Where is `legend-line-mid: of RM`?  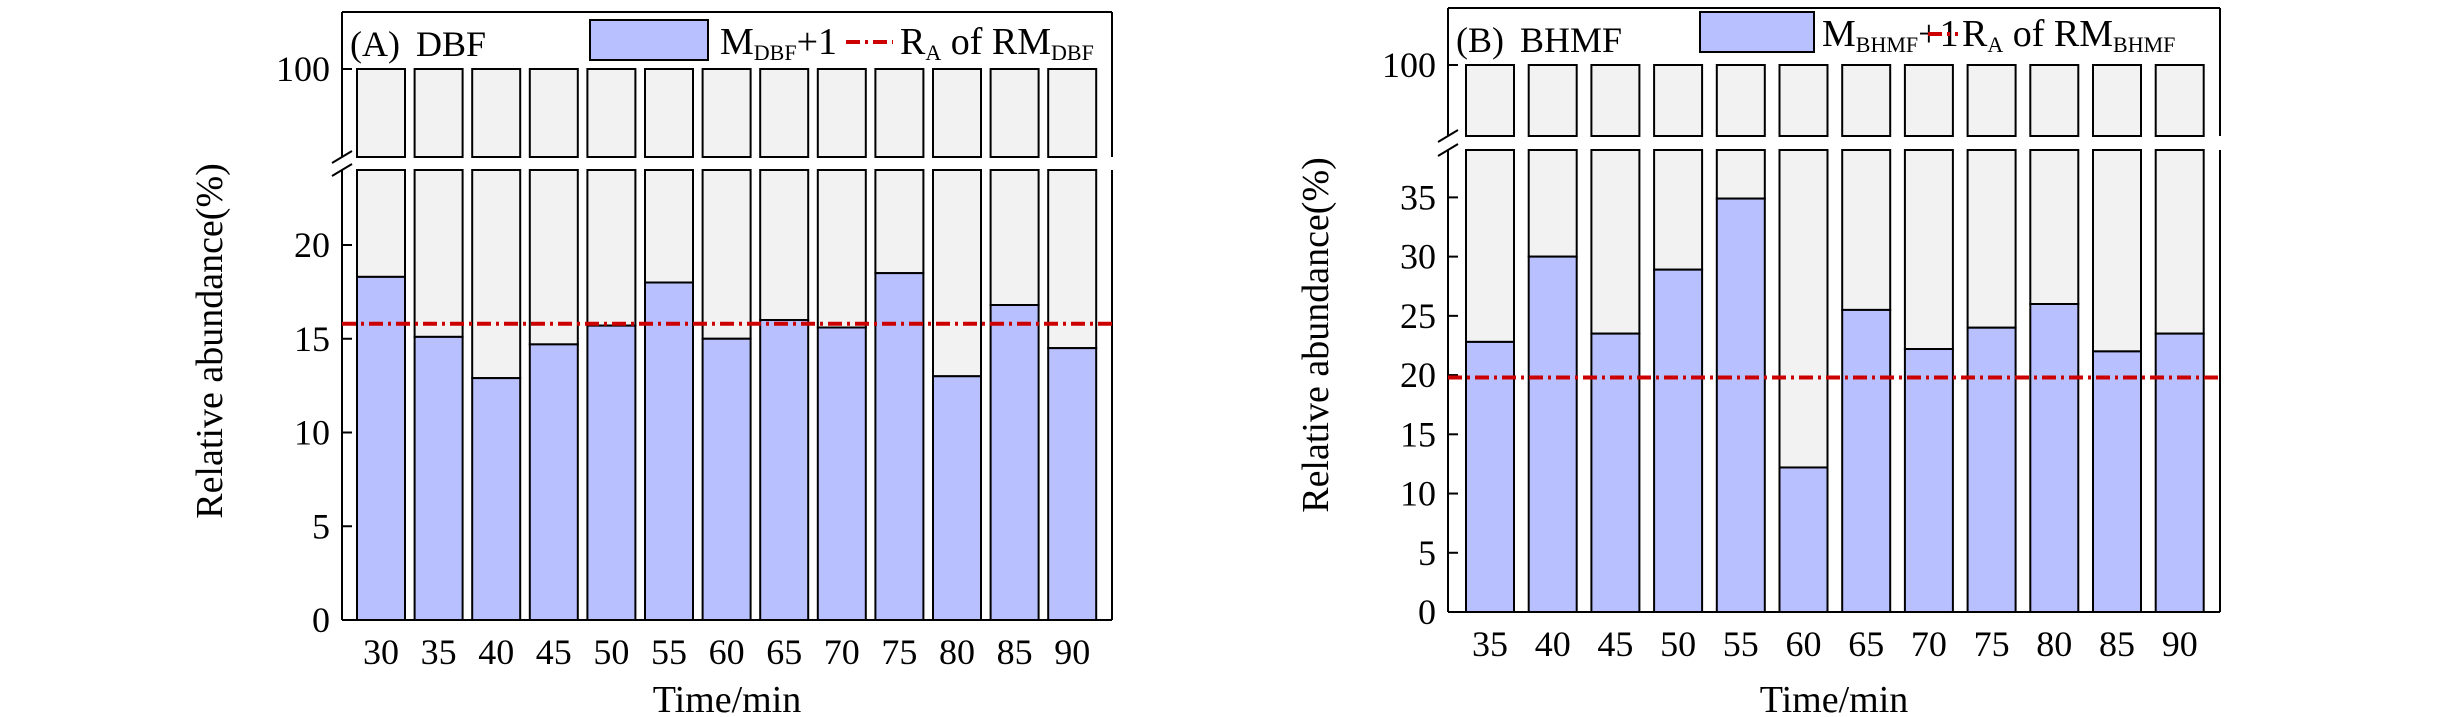 legend-line-mid: of RM is located at coordinates (2058, 34).